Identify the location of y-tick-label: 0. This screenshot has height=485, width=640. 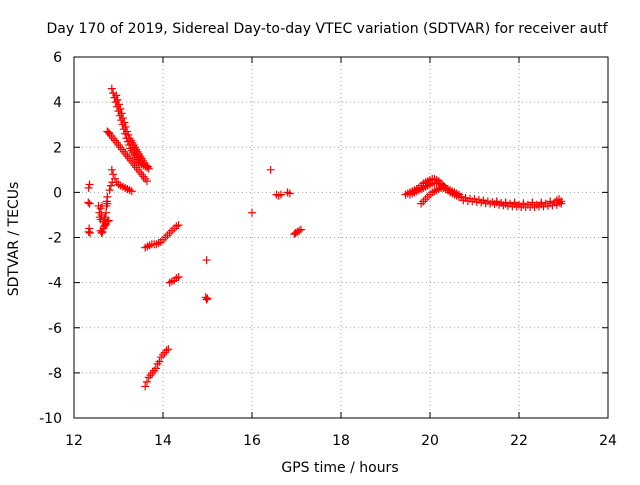
(57, 193).